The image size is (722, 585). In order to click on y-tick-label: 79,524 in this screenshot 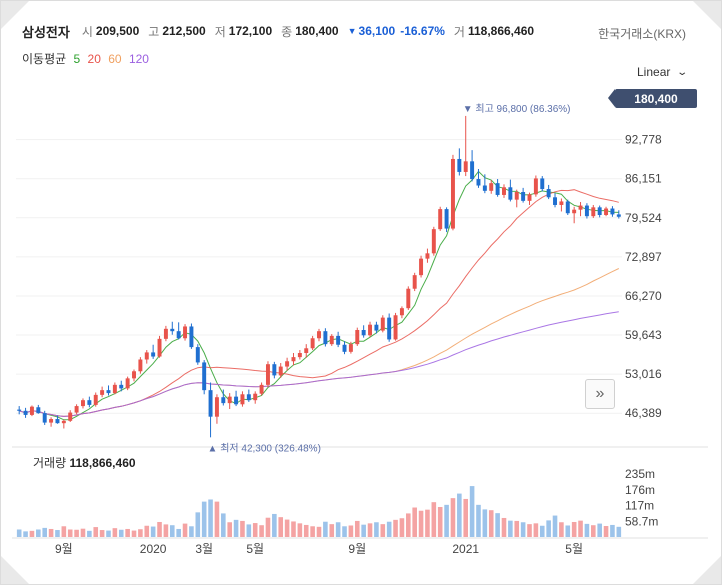, I will do `click(643, 218)`.